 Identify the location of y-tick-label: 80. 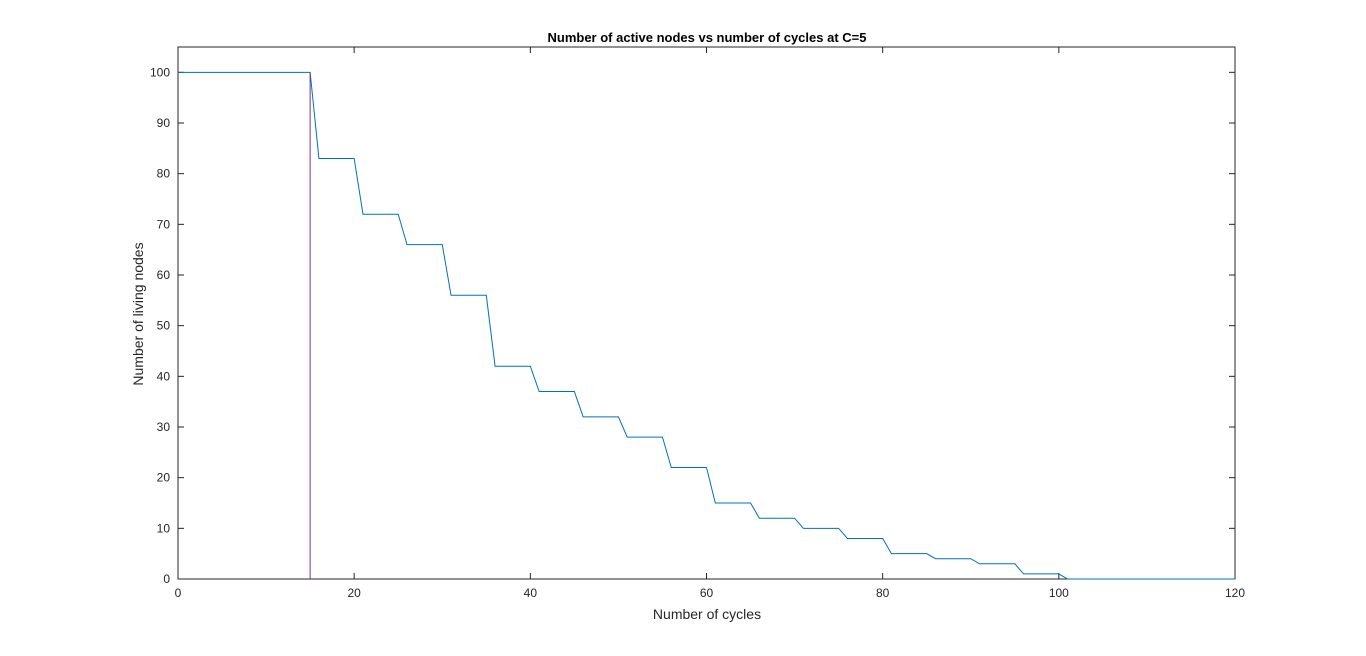
(164, 174).